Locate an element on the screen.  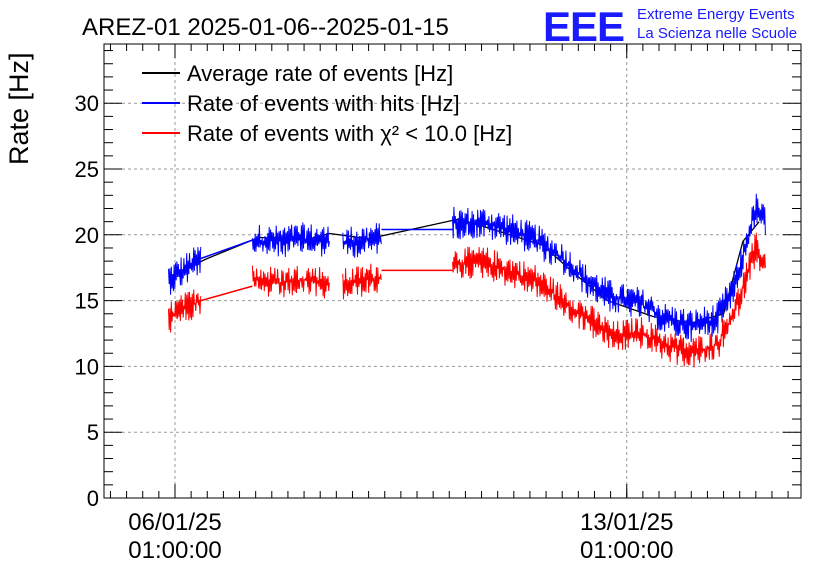
eee-logo-mark: EEE is located at coordinates (583, 26).